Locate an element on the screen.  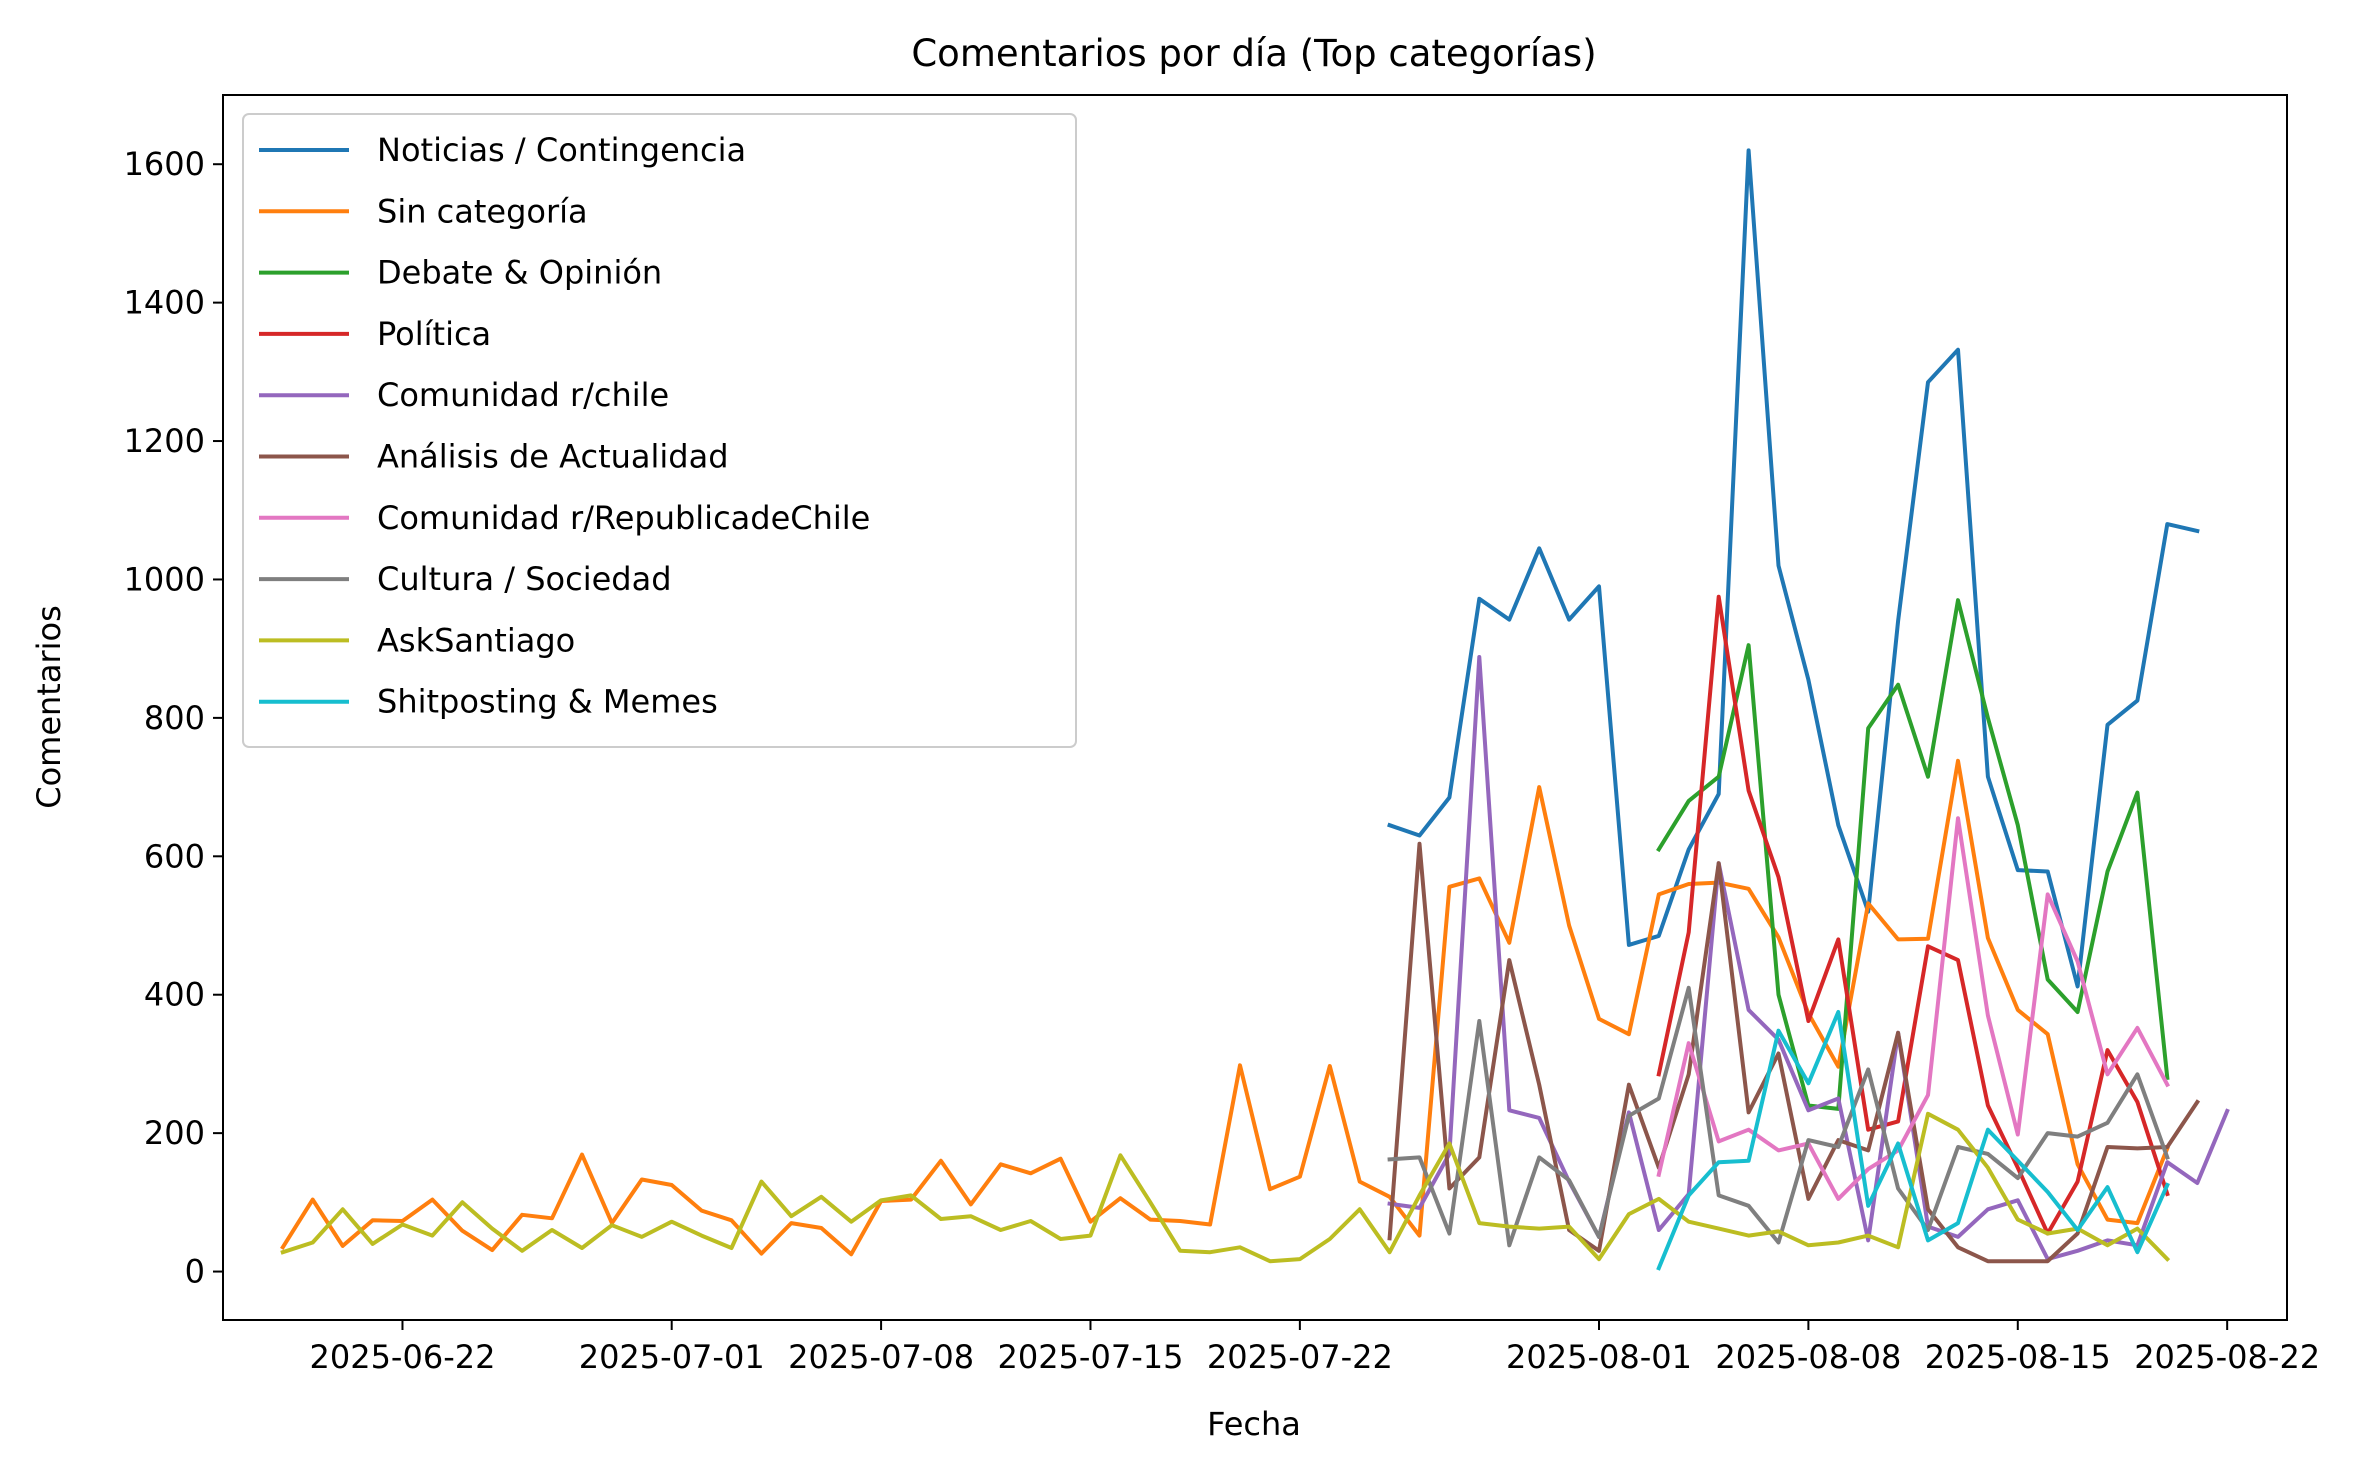
legend-label: Debate & Opinión is located at coordinates (519, 273).